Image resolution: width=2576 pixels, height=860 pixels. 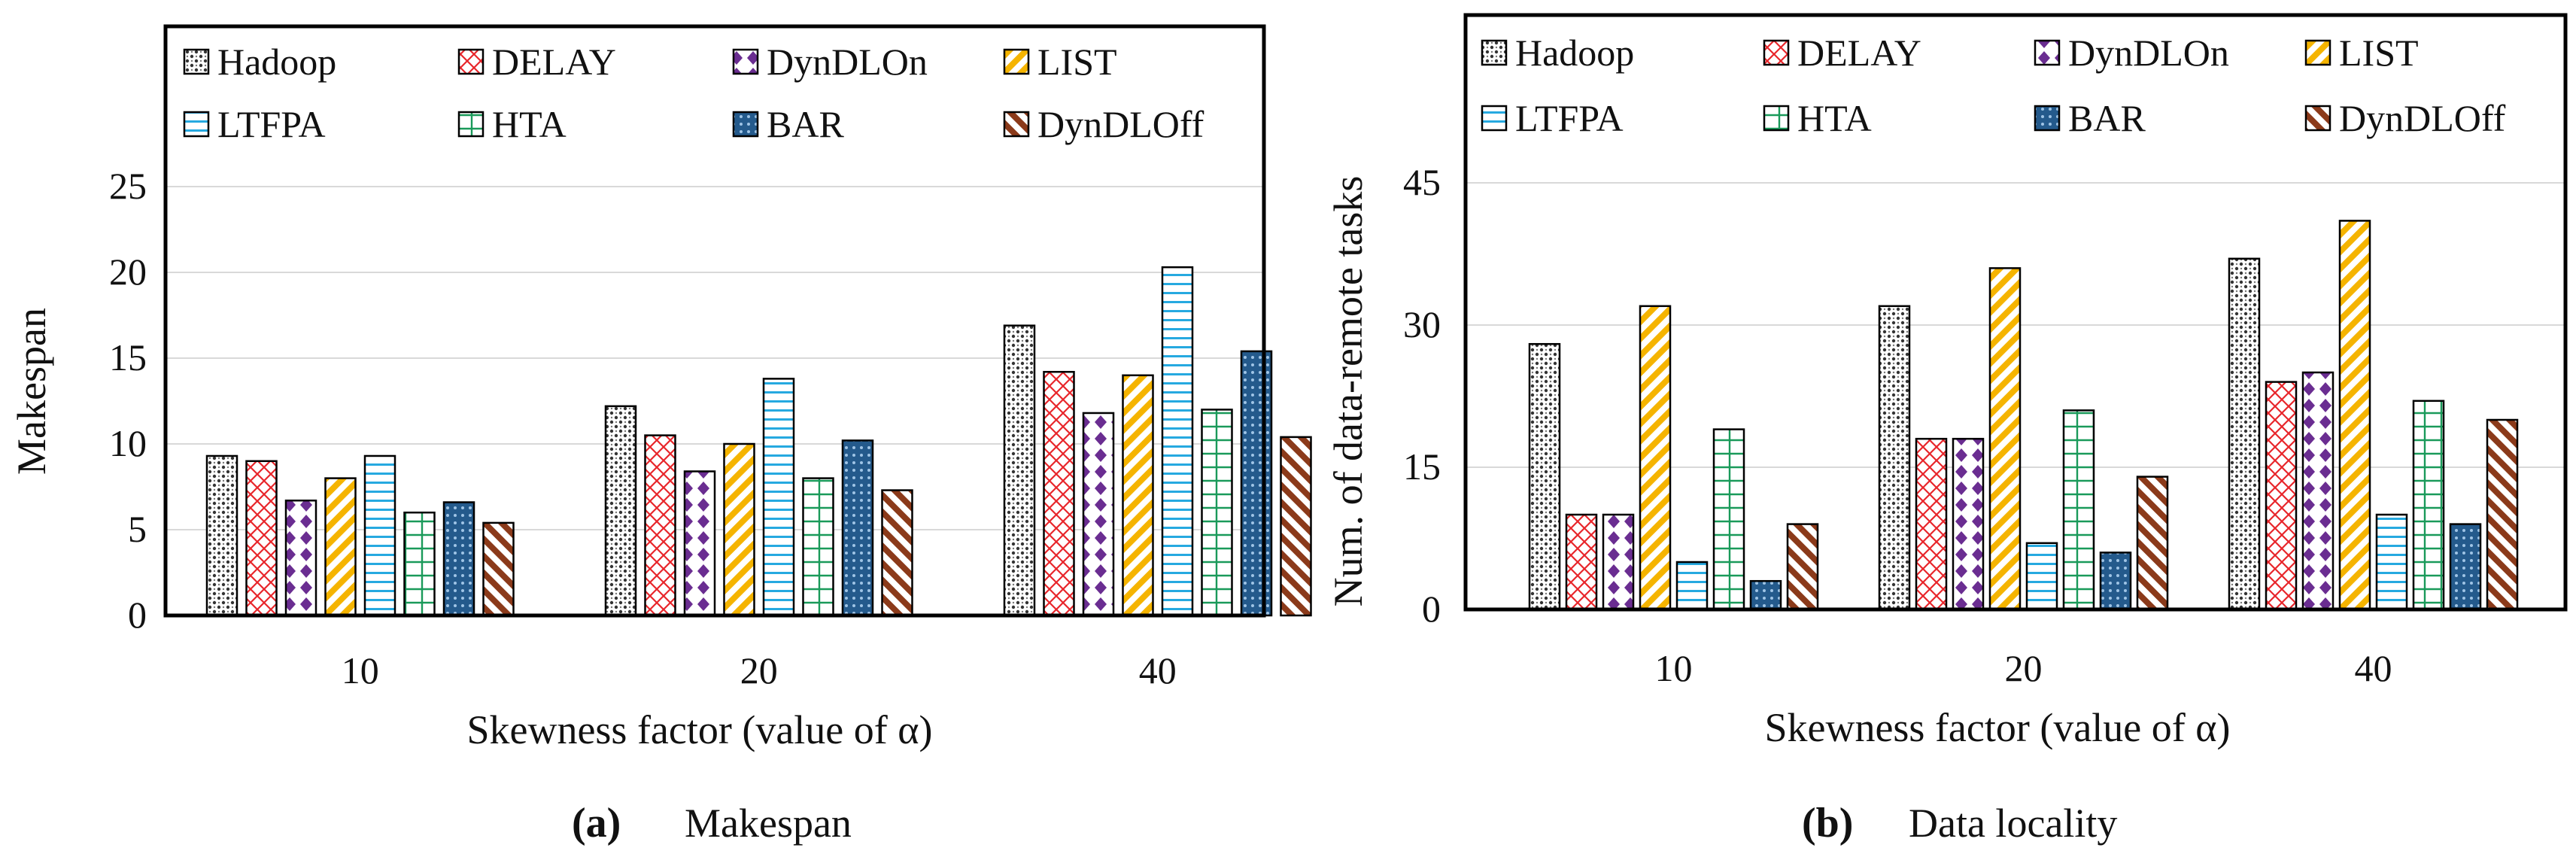 I want to click on caption-text: Data locality, so click(x=2013, y=823).